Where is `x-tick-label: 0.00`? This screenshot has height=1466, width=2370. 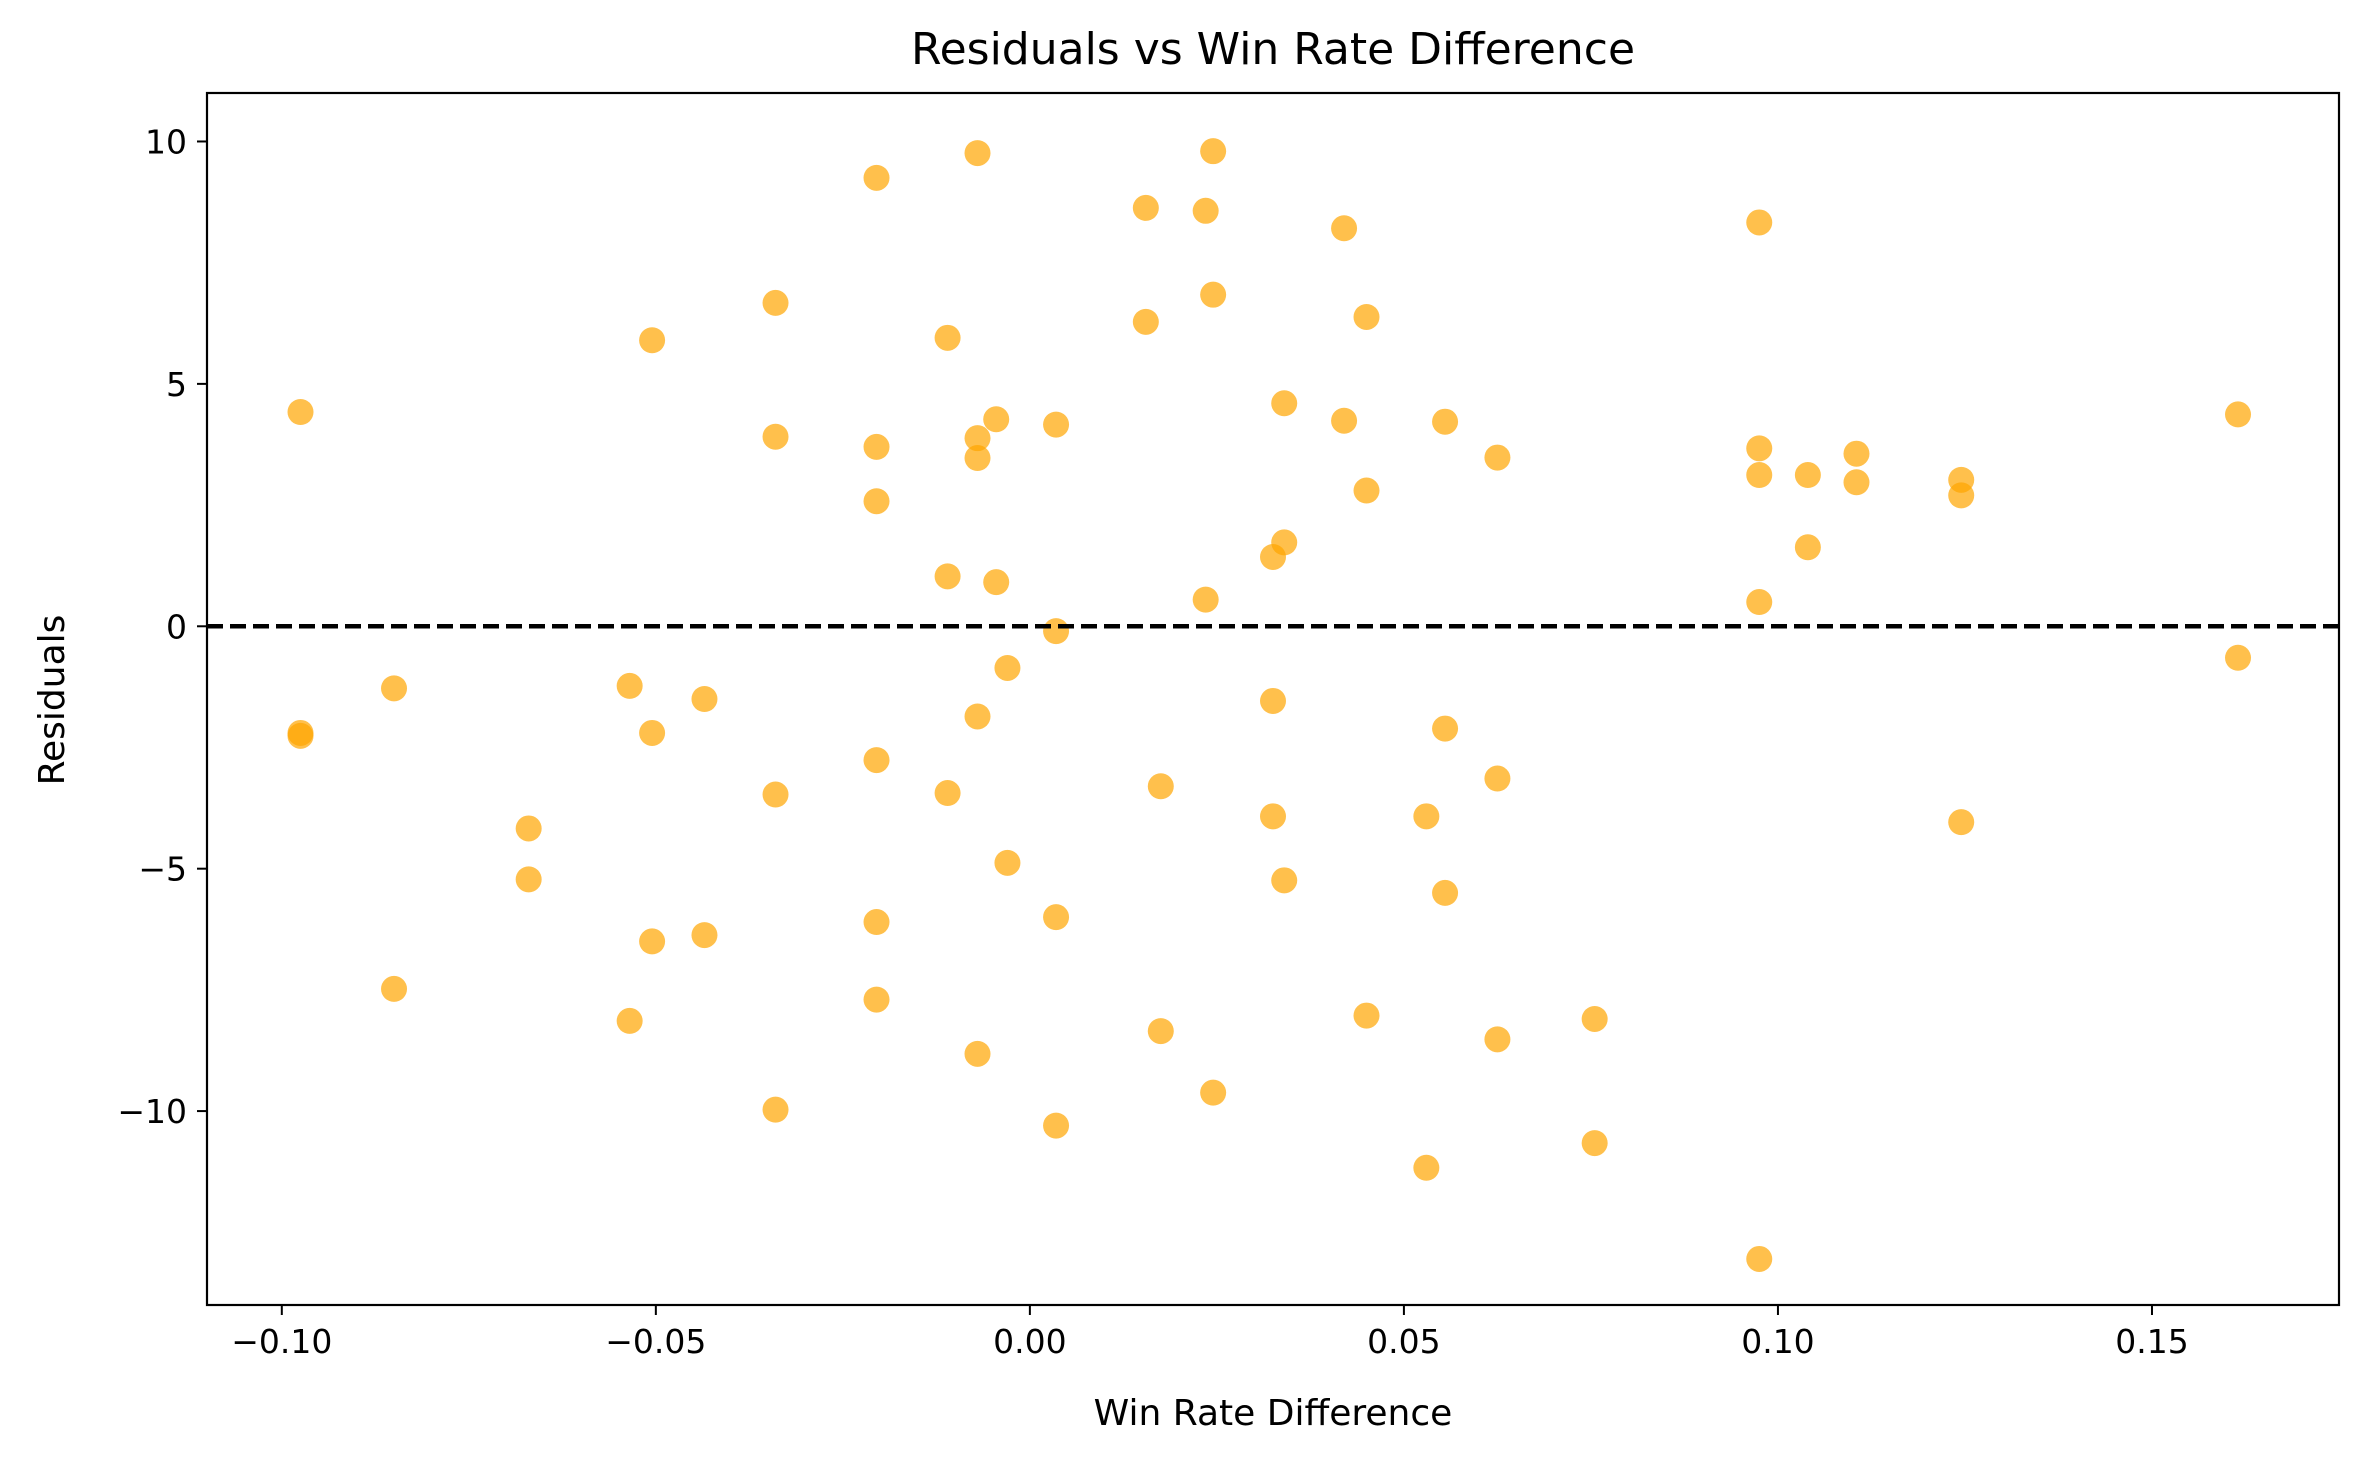
x-tick-label: 0.00 is located at coordinates (1029, 1341).